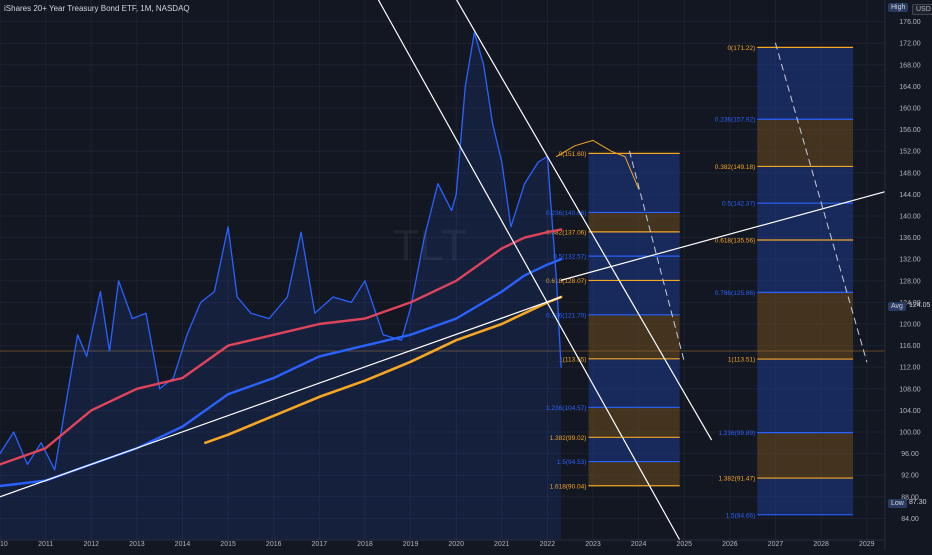 This screenshot has height=555, width=932. What do you see at coordinates (365, 544) in the screenshot?
I see `x-tick-label: 2018` at bounding box center [365, 544].